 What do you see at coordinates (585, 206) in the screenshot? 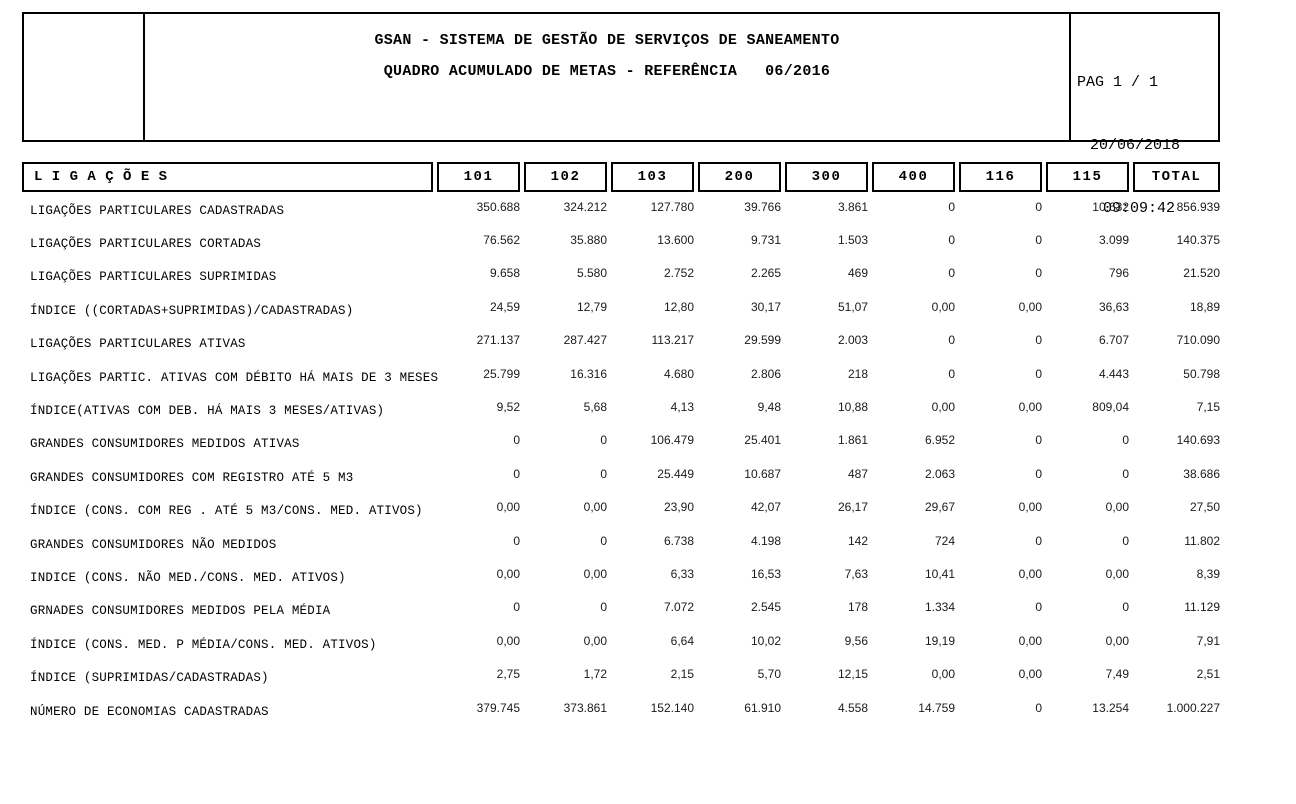
I see `cell-value: 324.212` at bounding box center [585, 206].